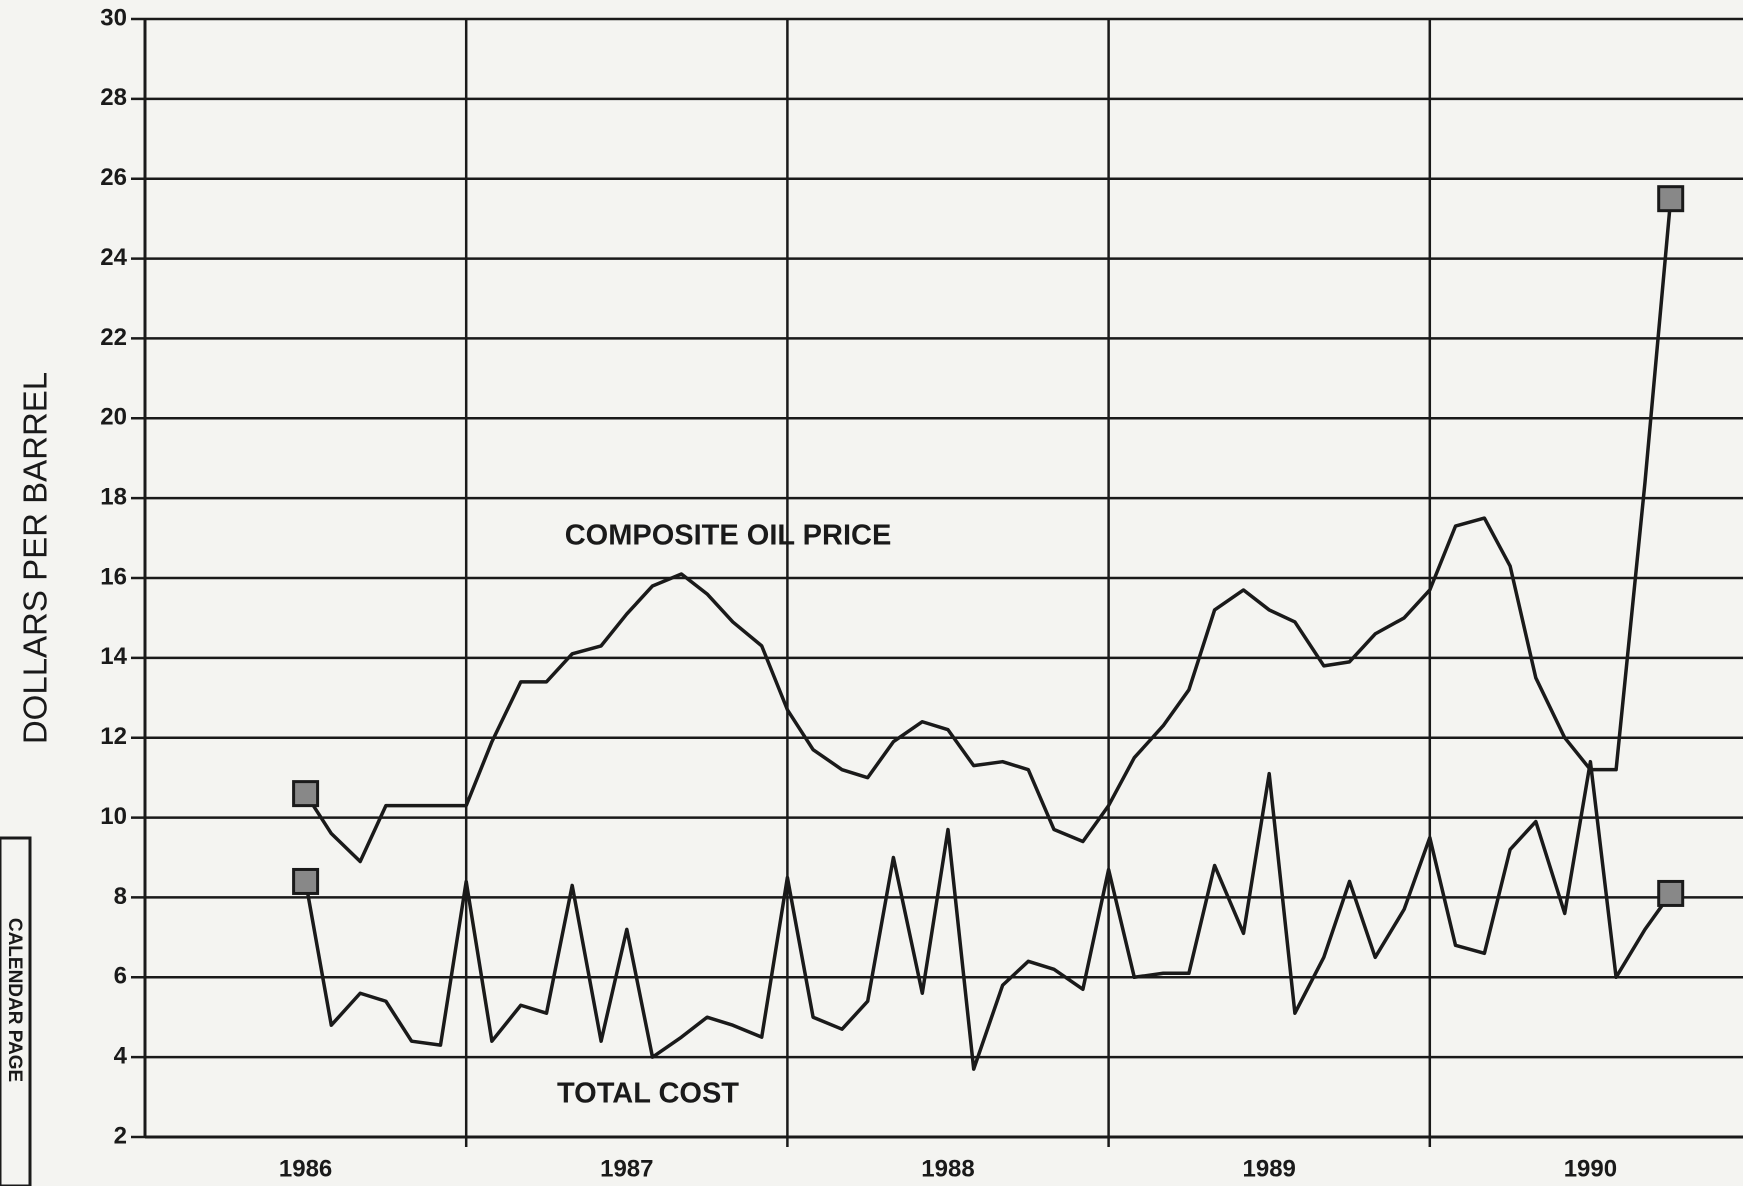 The height and width of the screenshot is (1186, 1743). I want to click on x-tick-label: 1990, so click(1590, 1168).